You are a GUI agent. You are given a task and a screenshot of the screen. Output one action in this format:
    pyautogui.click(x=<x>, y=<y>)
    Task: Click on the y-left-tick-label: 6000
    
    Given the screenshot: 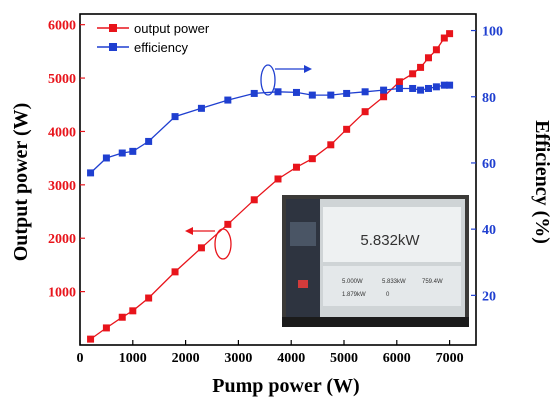 What is the action you would take?
    pyautogui.click(x=62, y=26)
    